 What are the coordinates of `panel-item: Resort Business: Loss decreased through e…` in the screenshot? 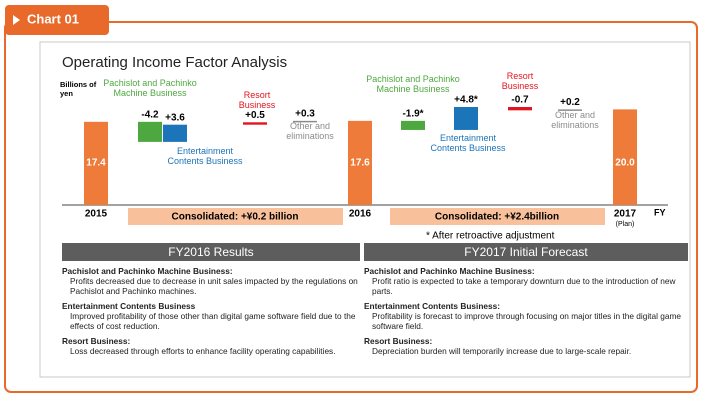 It's located at (210, 346).